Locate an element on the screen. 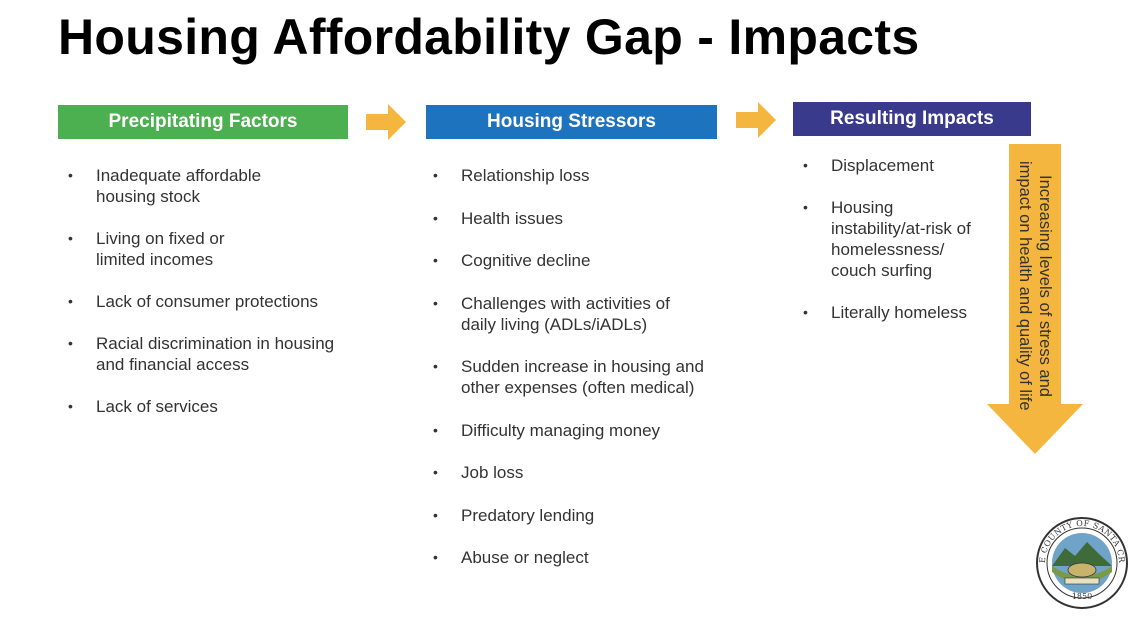 The width and height of the screenshot is (1139, 624). page-title: Housing Affordability Gap - Impacts is located at coordinates (489, 37).